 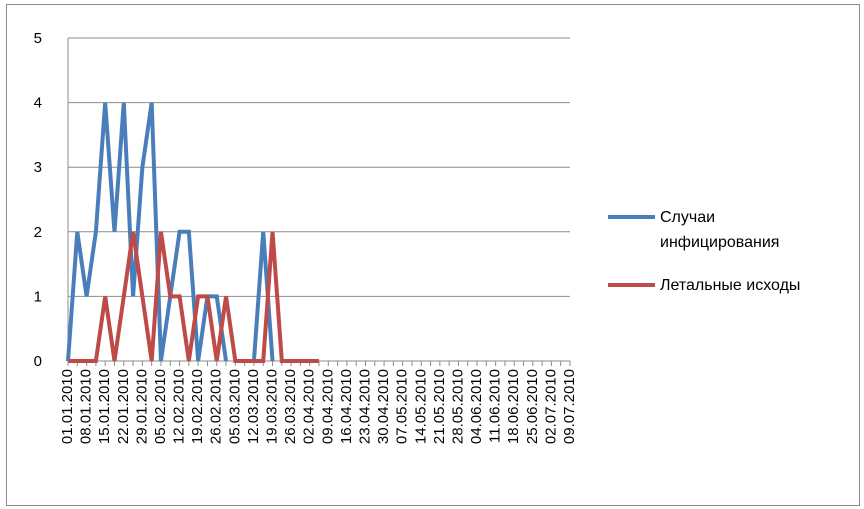 What do you see at coordinates (234, 406) in the screenshot?
I see `x-tick-label: 05.03.2010` at bounding box center [234, 406].